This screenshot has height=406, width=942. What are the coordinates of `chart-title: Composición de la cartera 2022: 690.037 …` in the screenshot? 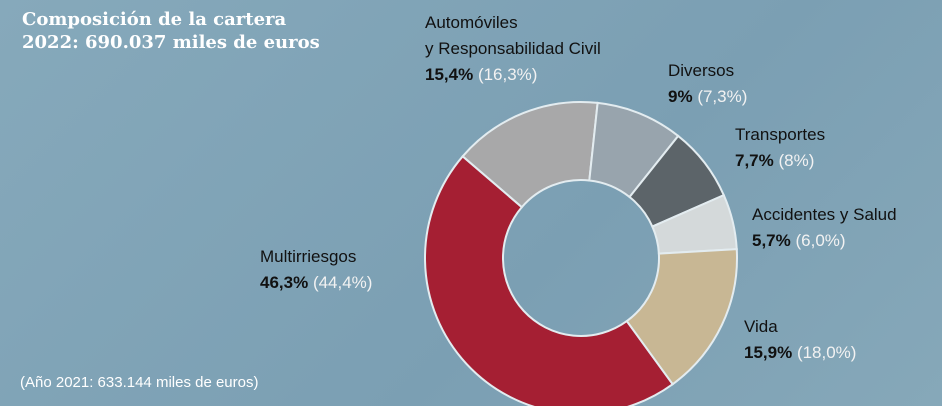 It's located at (171, 31).